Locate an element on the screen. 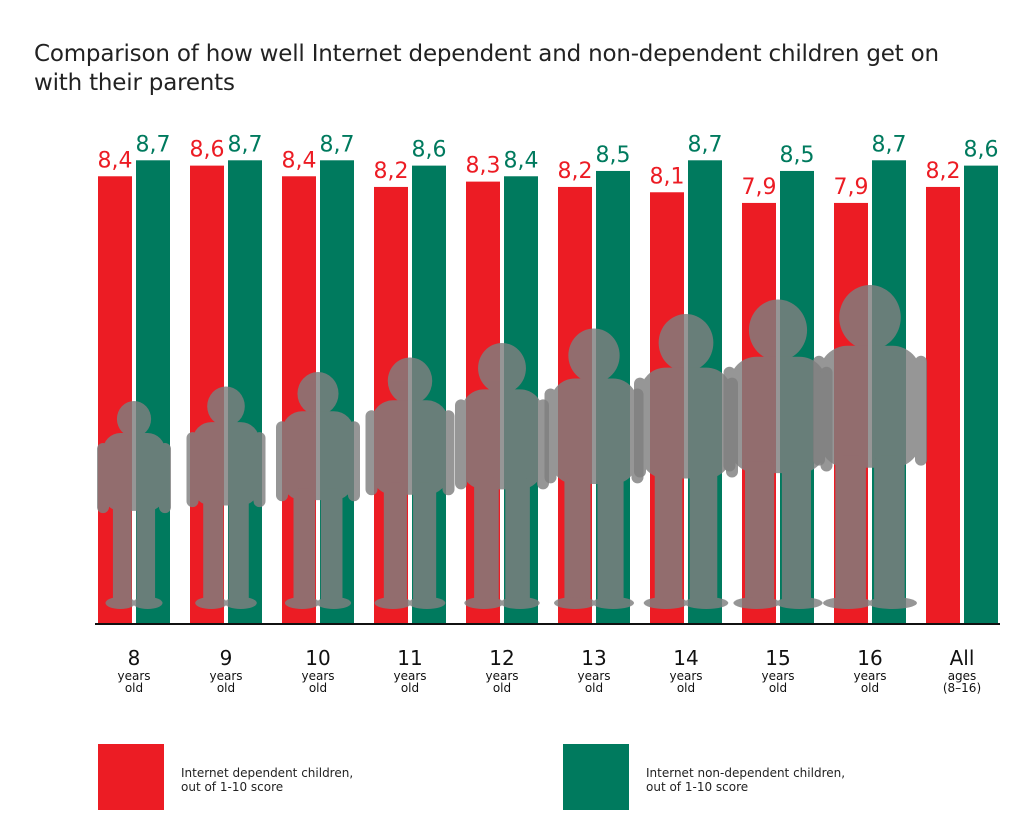 The image size is (1024, 840). category-sublabel-6-1: old is located at coordinates (686, 688).